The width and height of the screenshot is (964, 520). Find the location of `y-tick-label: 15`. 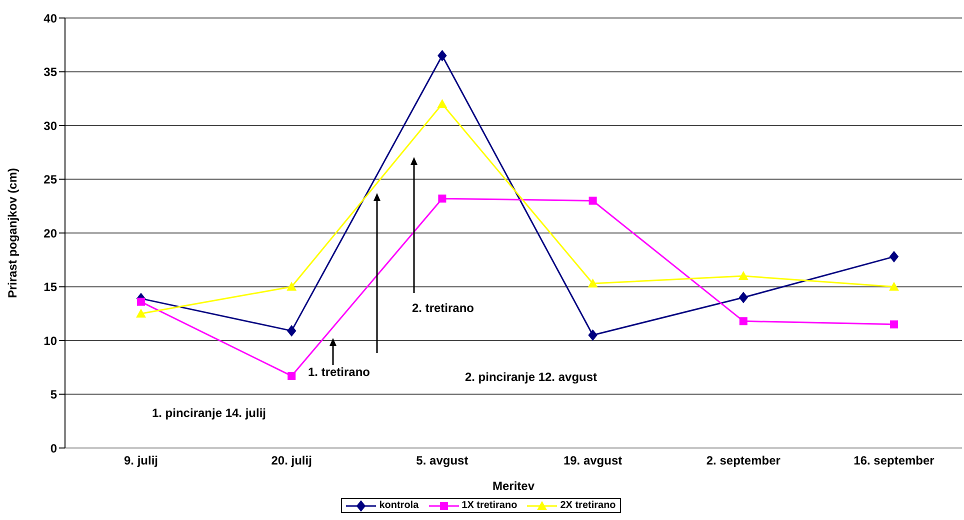

y-tick-label: 15 is located at coordinates (51, 287).